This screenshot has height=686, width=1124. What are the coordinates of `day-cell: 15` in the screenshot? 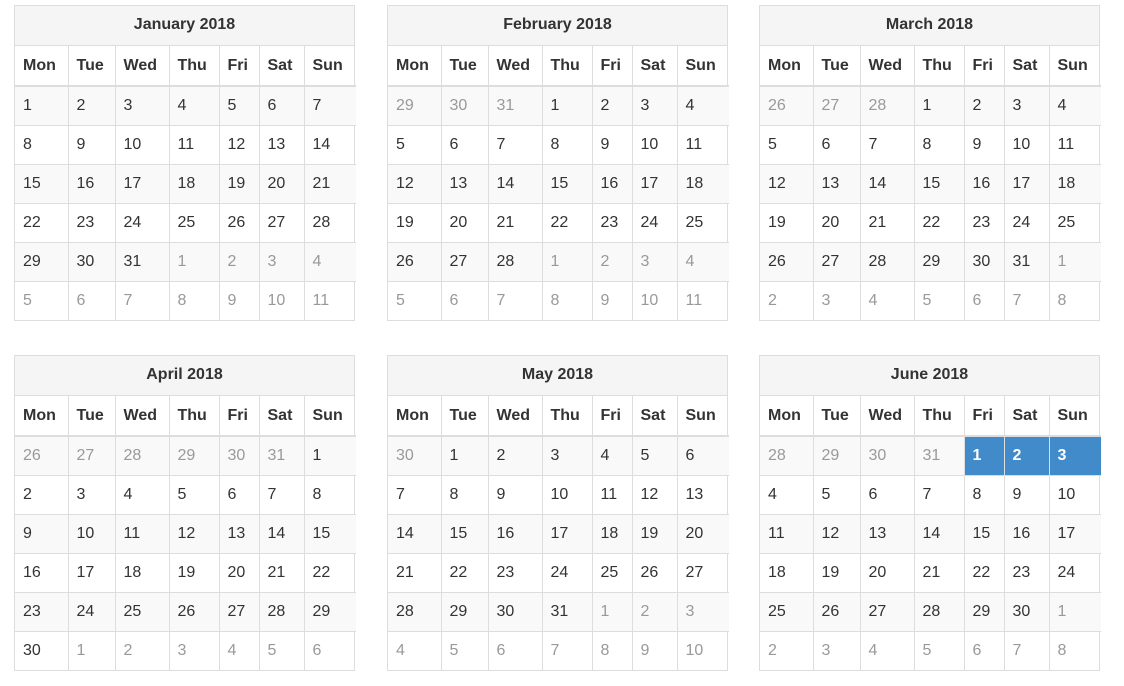 It's located at (42, 184).